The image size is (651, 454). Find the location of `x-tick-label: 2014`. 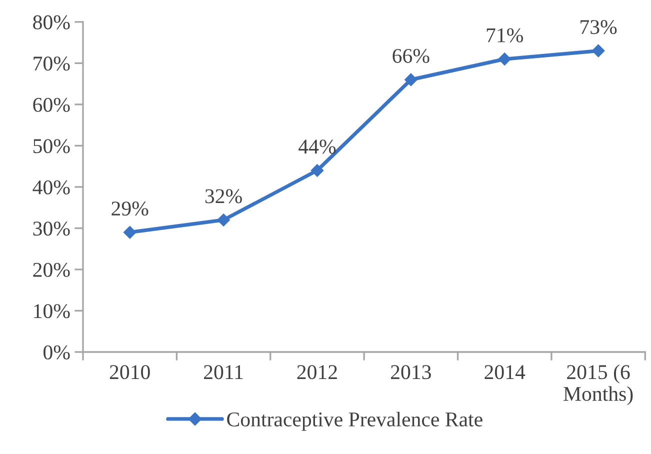

x-tick-label: 2014 is located at coordinates (505, 372).